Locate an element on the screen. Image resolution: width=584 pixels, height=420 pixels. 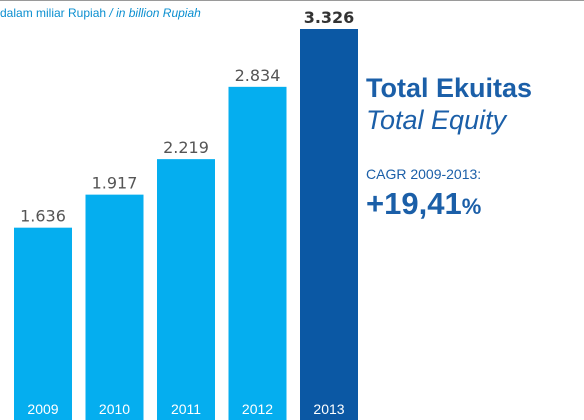
bar-2010 is located at coordinates (114, 307).